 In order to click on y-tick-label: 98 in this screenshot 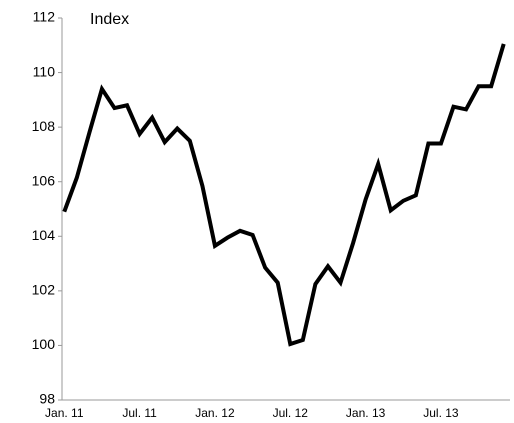, I will do `click(47, 399)`.